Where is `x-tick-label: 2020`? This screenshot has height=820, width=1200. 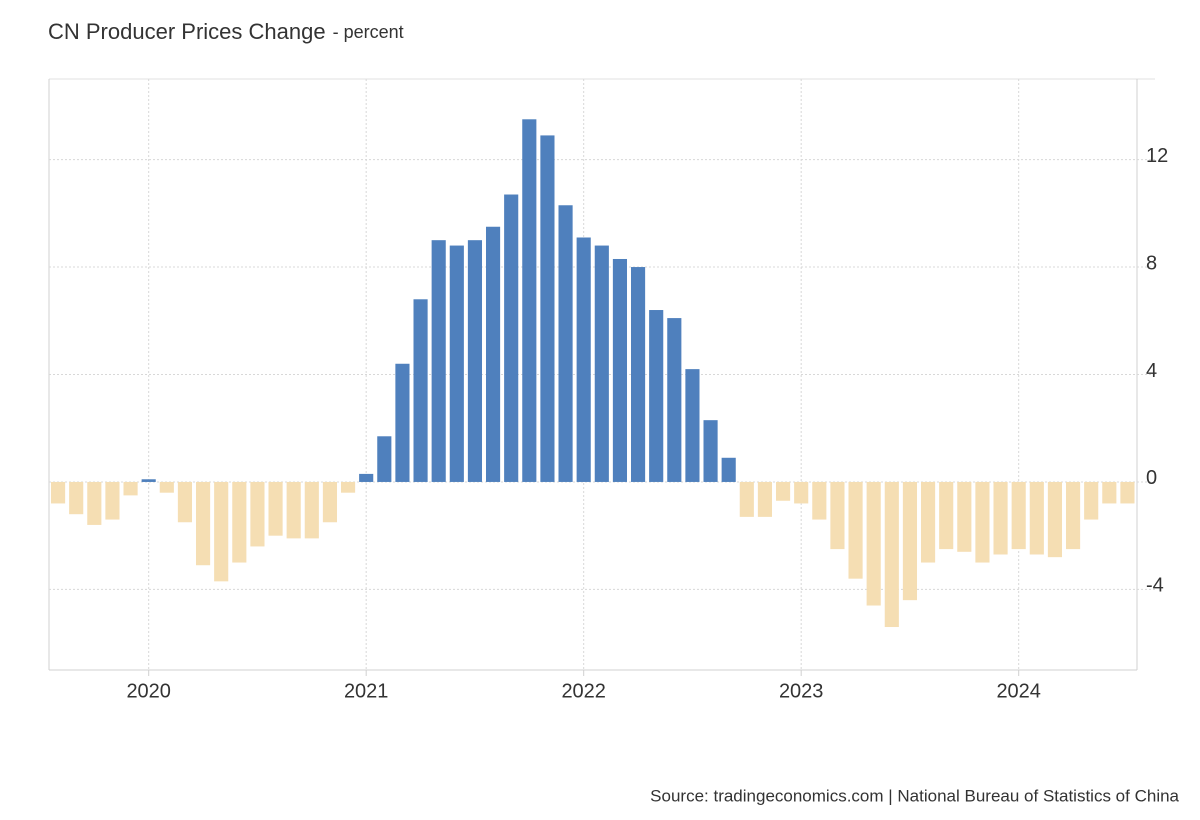
x-tick-label: 2020 is located at coordinates (148, 691).